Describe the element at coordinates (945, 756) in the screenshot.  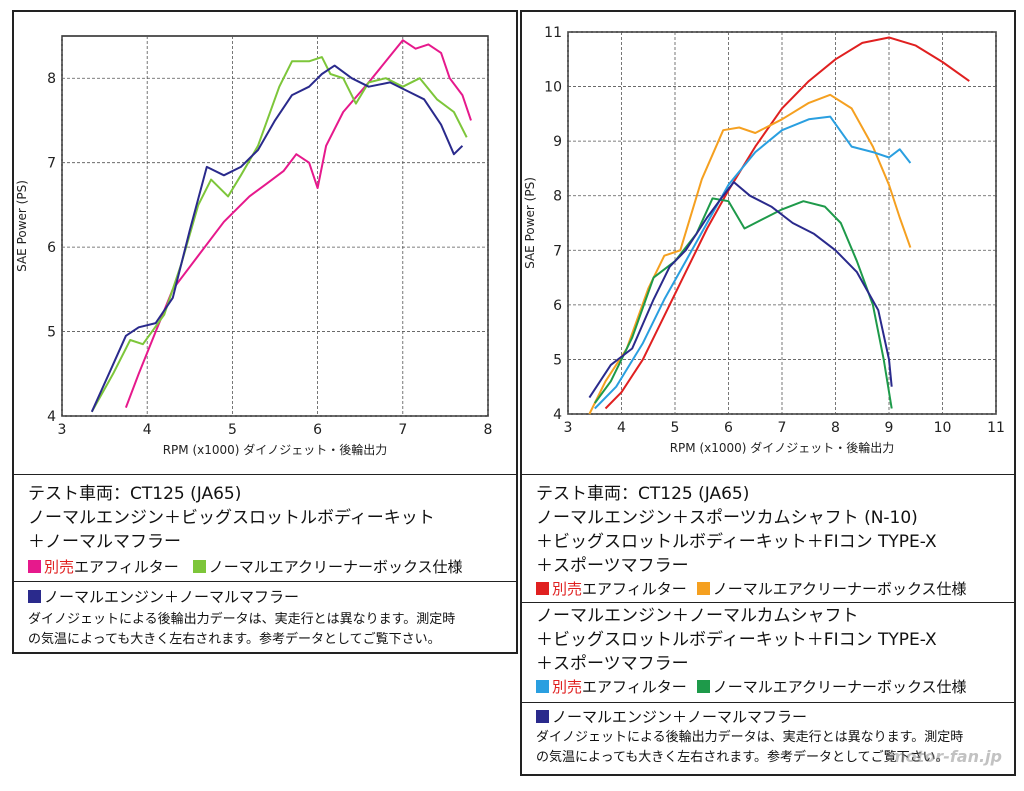
I see `watermark: motor-fan.jp` at that location.